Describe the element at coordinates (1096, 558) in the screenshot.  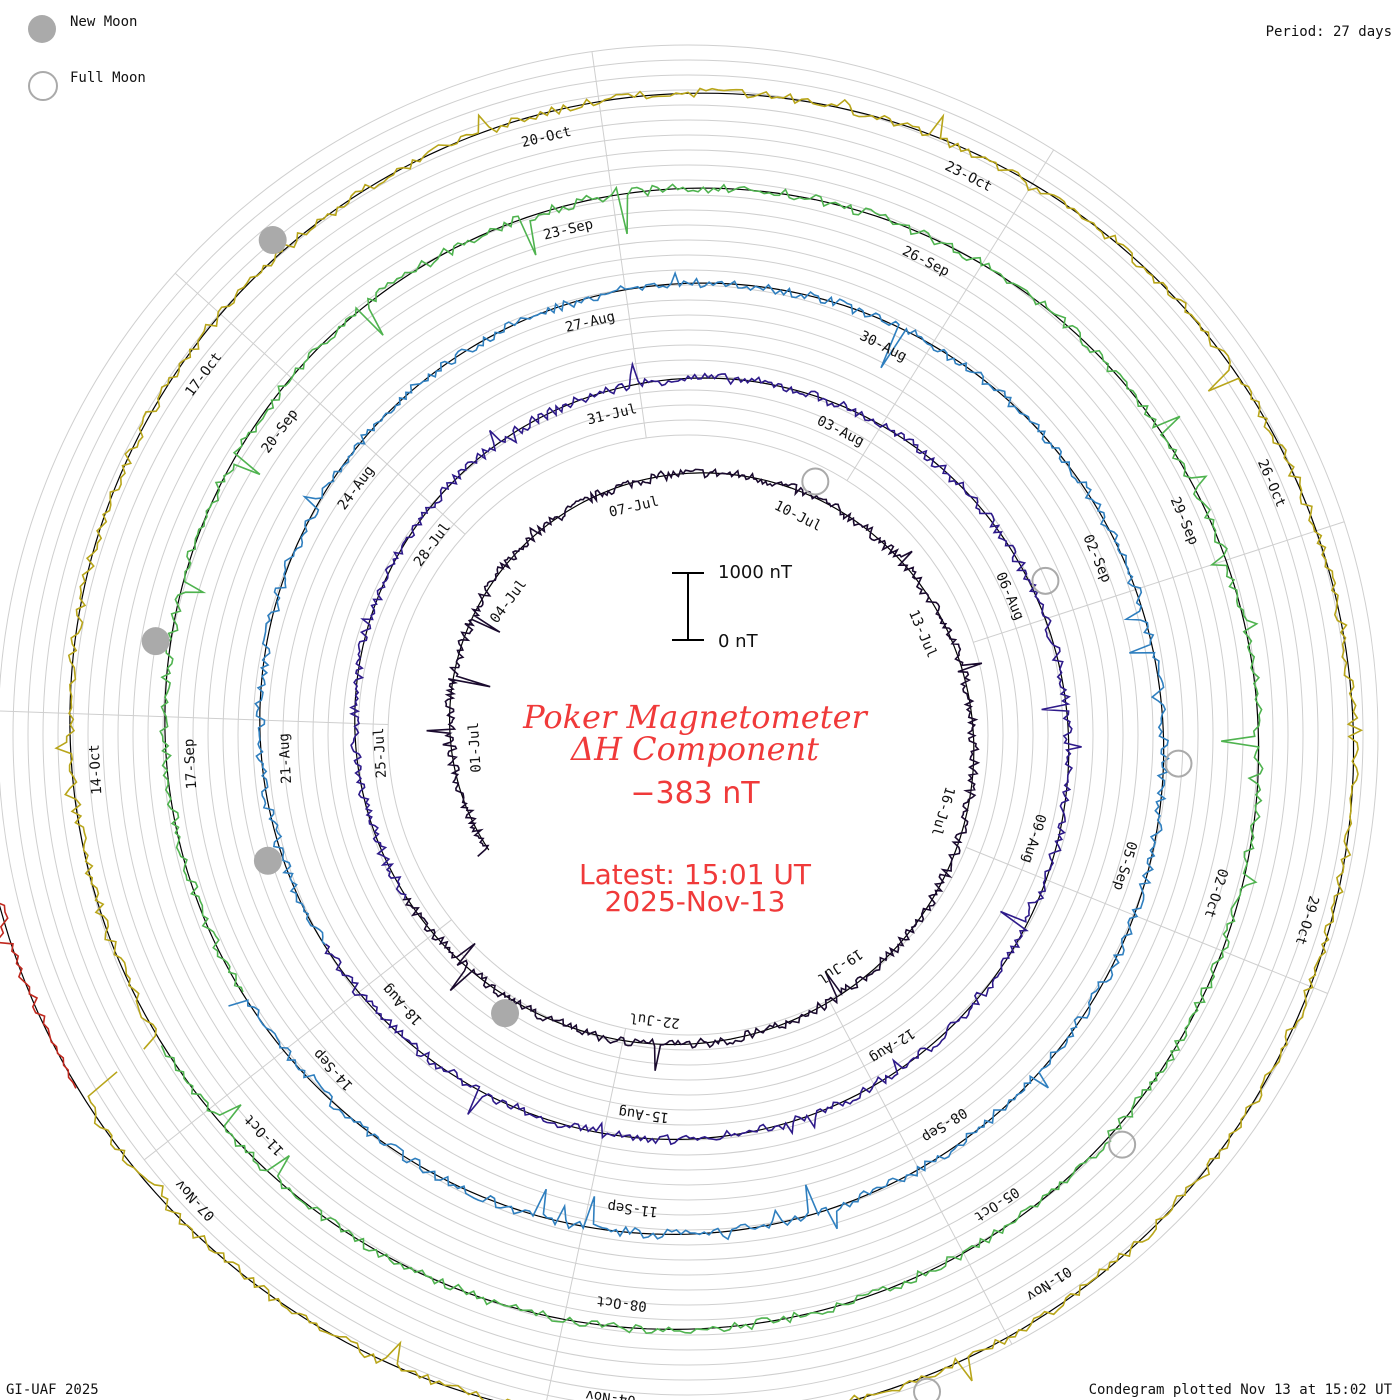
I see `date-label: 02-Sep` at that location.